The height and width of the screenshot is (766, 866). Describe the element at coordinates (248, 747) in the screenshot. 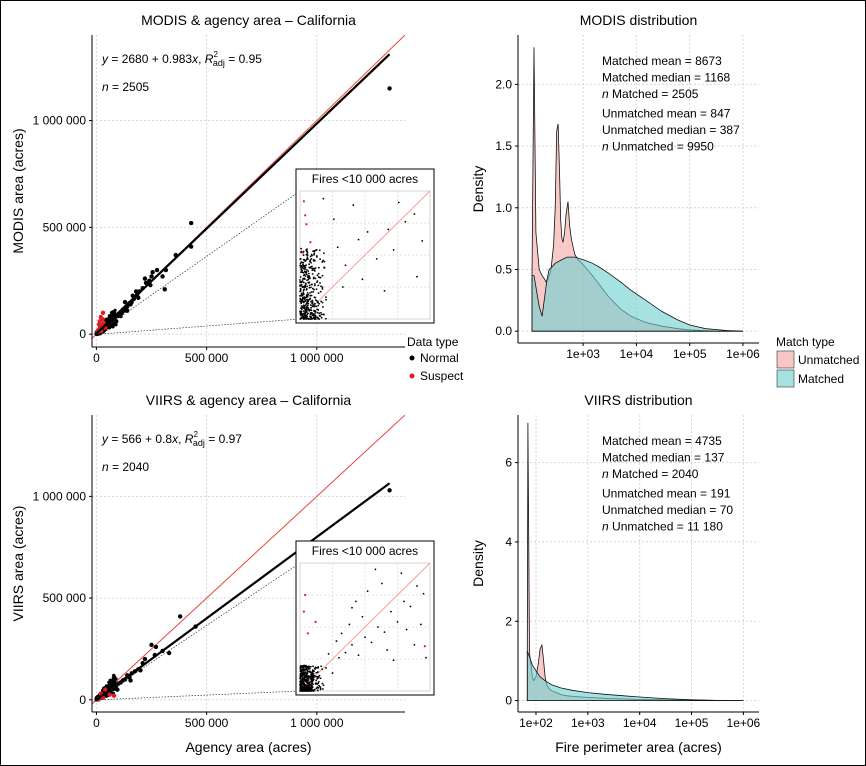

I see `x-axis-label: Agency area (acres)` at that location.